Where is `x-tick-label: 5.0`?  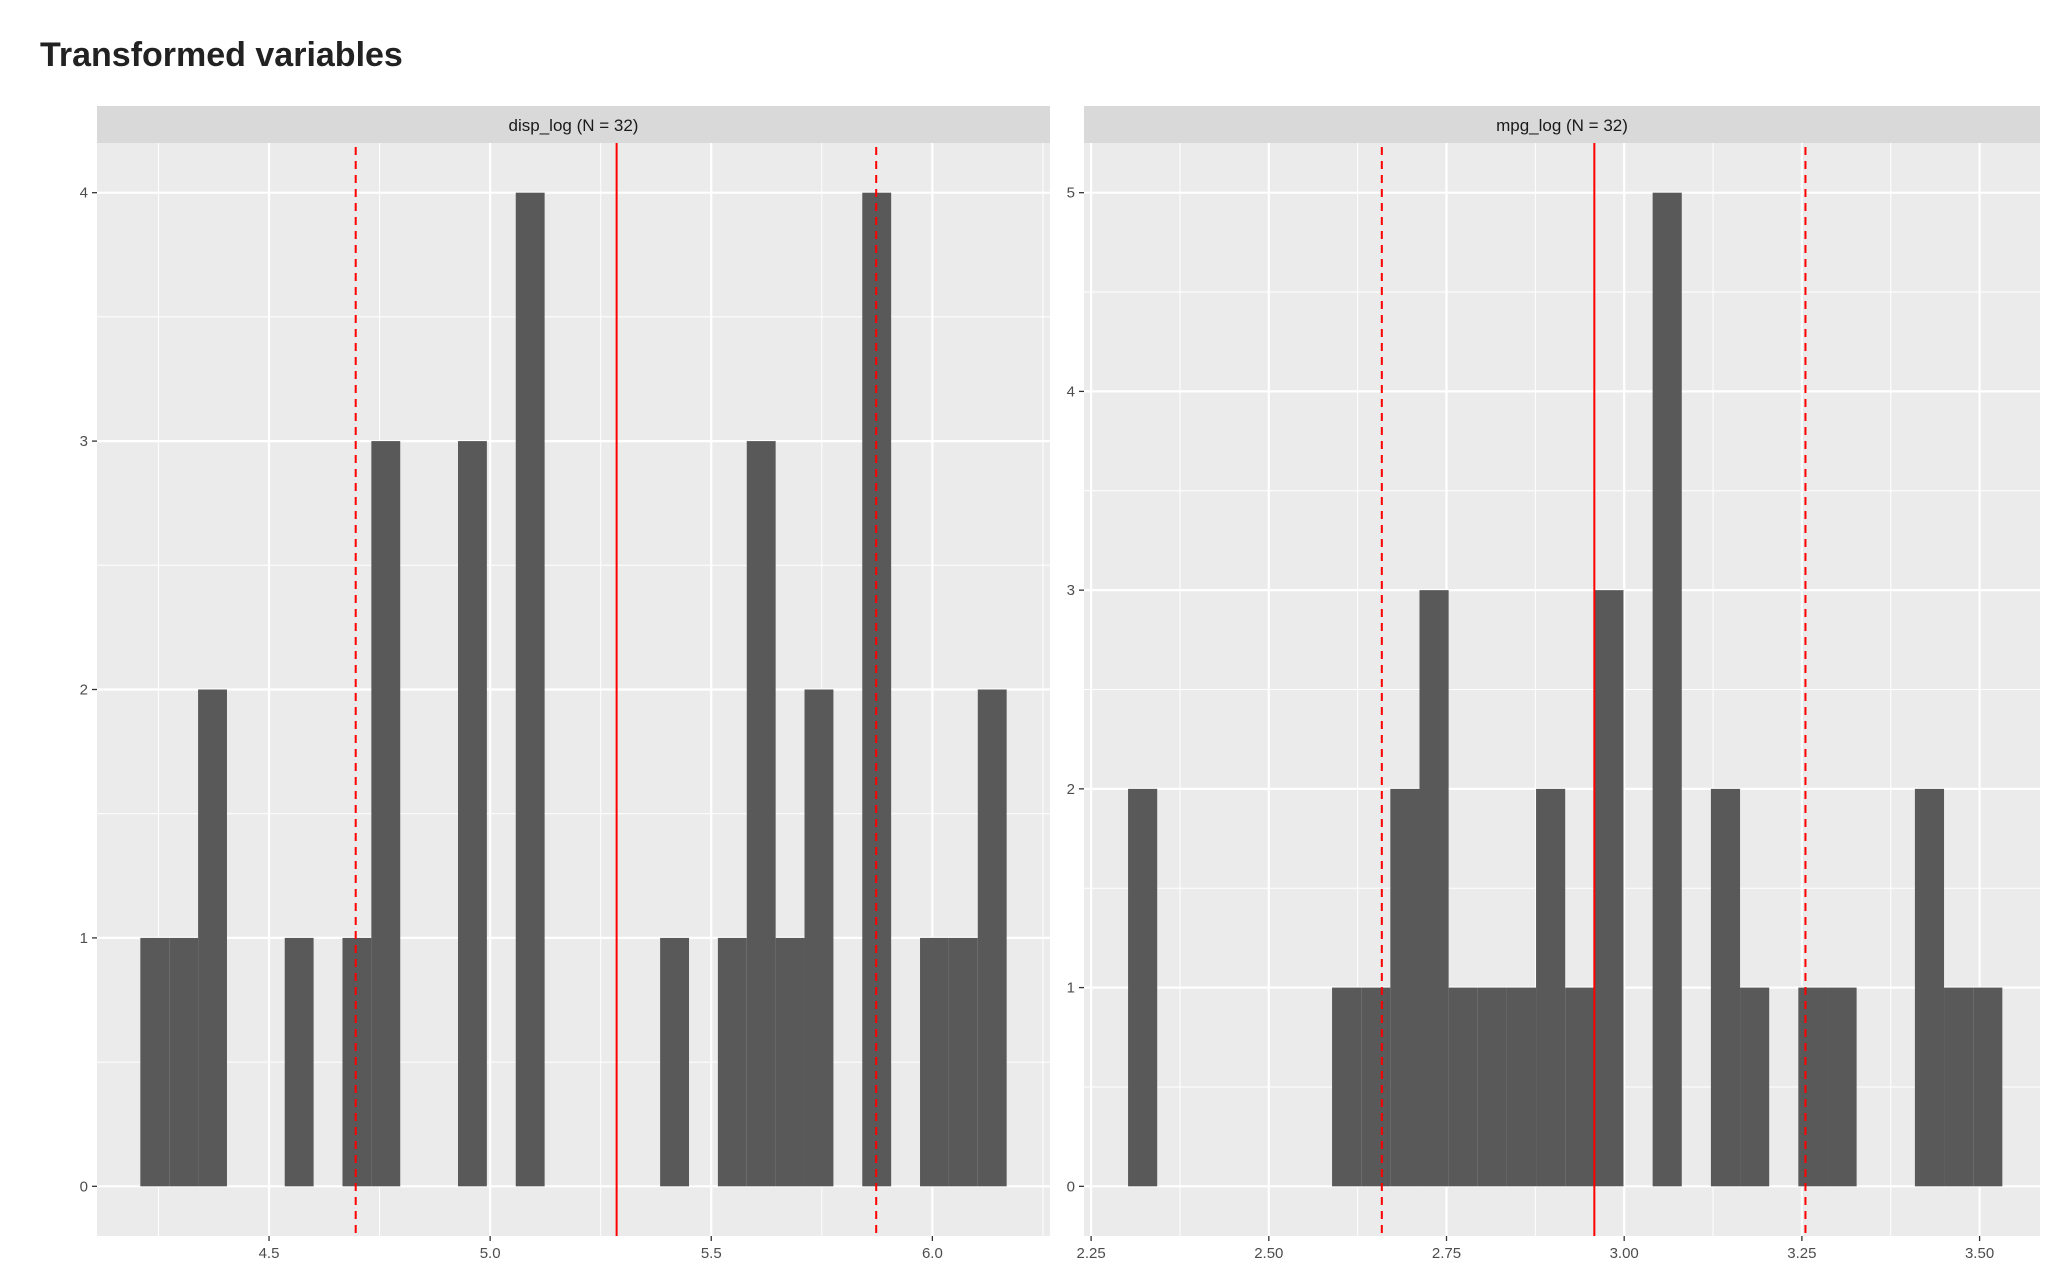
x-tick-label: 5.0 is located at coordinates (490, 1253).